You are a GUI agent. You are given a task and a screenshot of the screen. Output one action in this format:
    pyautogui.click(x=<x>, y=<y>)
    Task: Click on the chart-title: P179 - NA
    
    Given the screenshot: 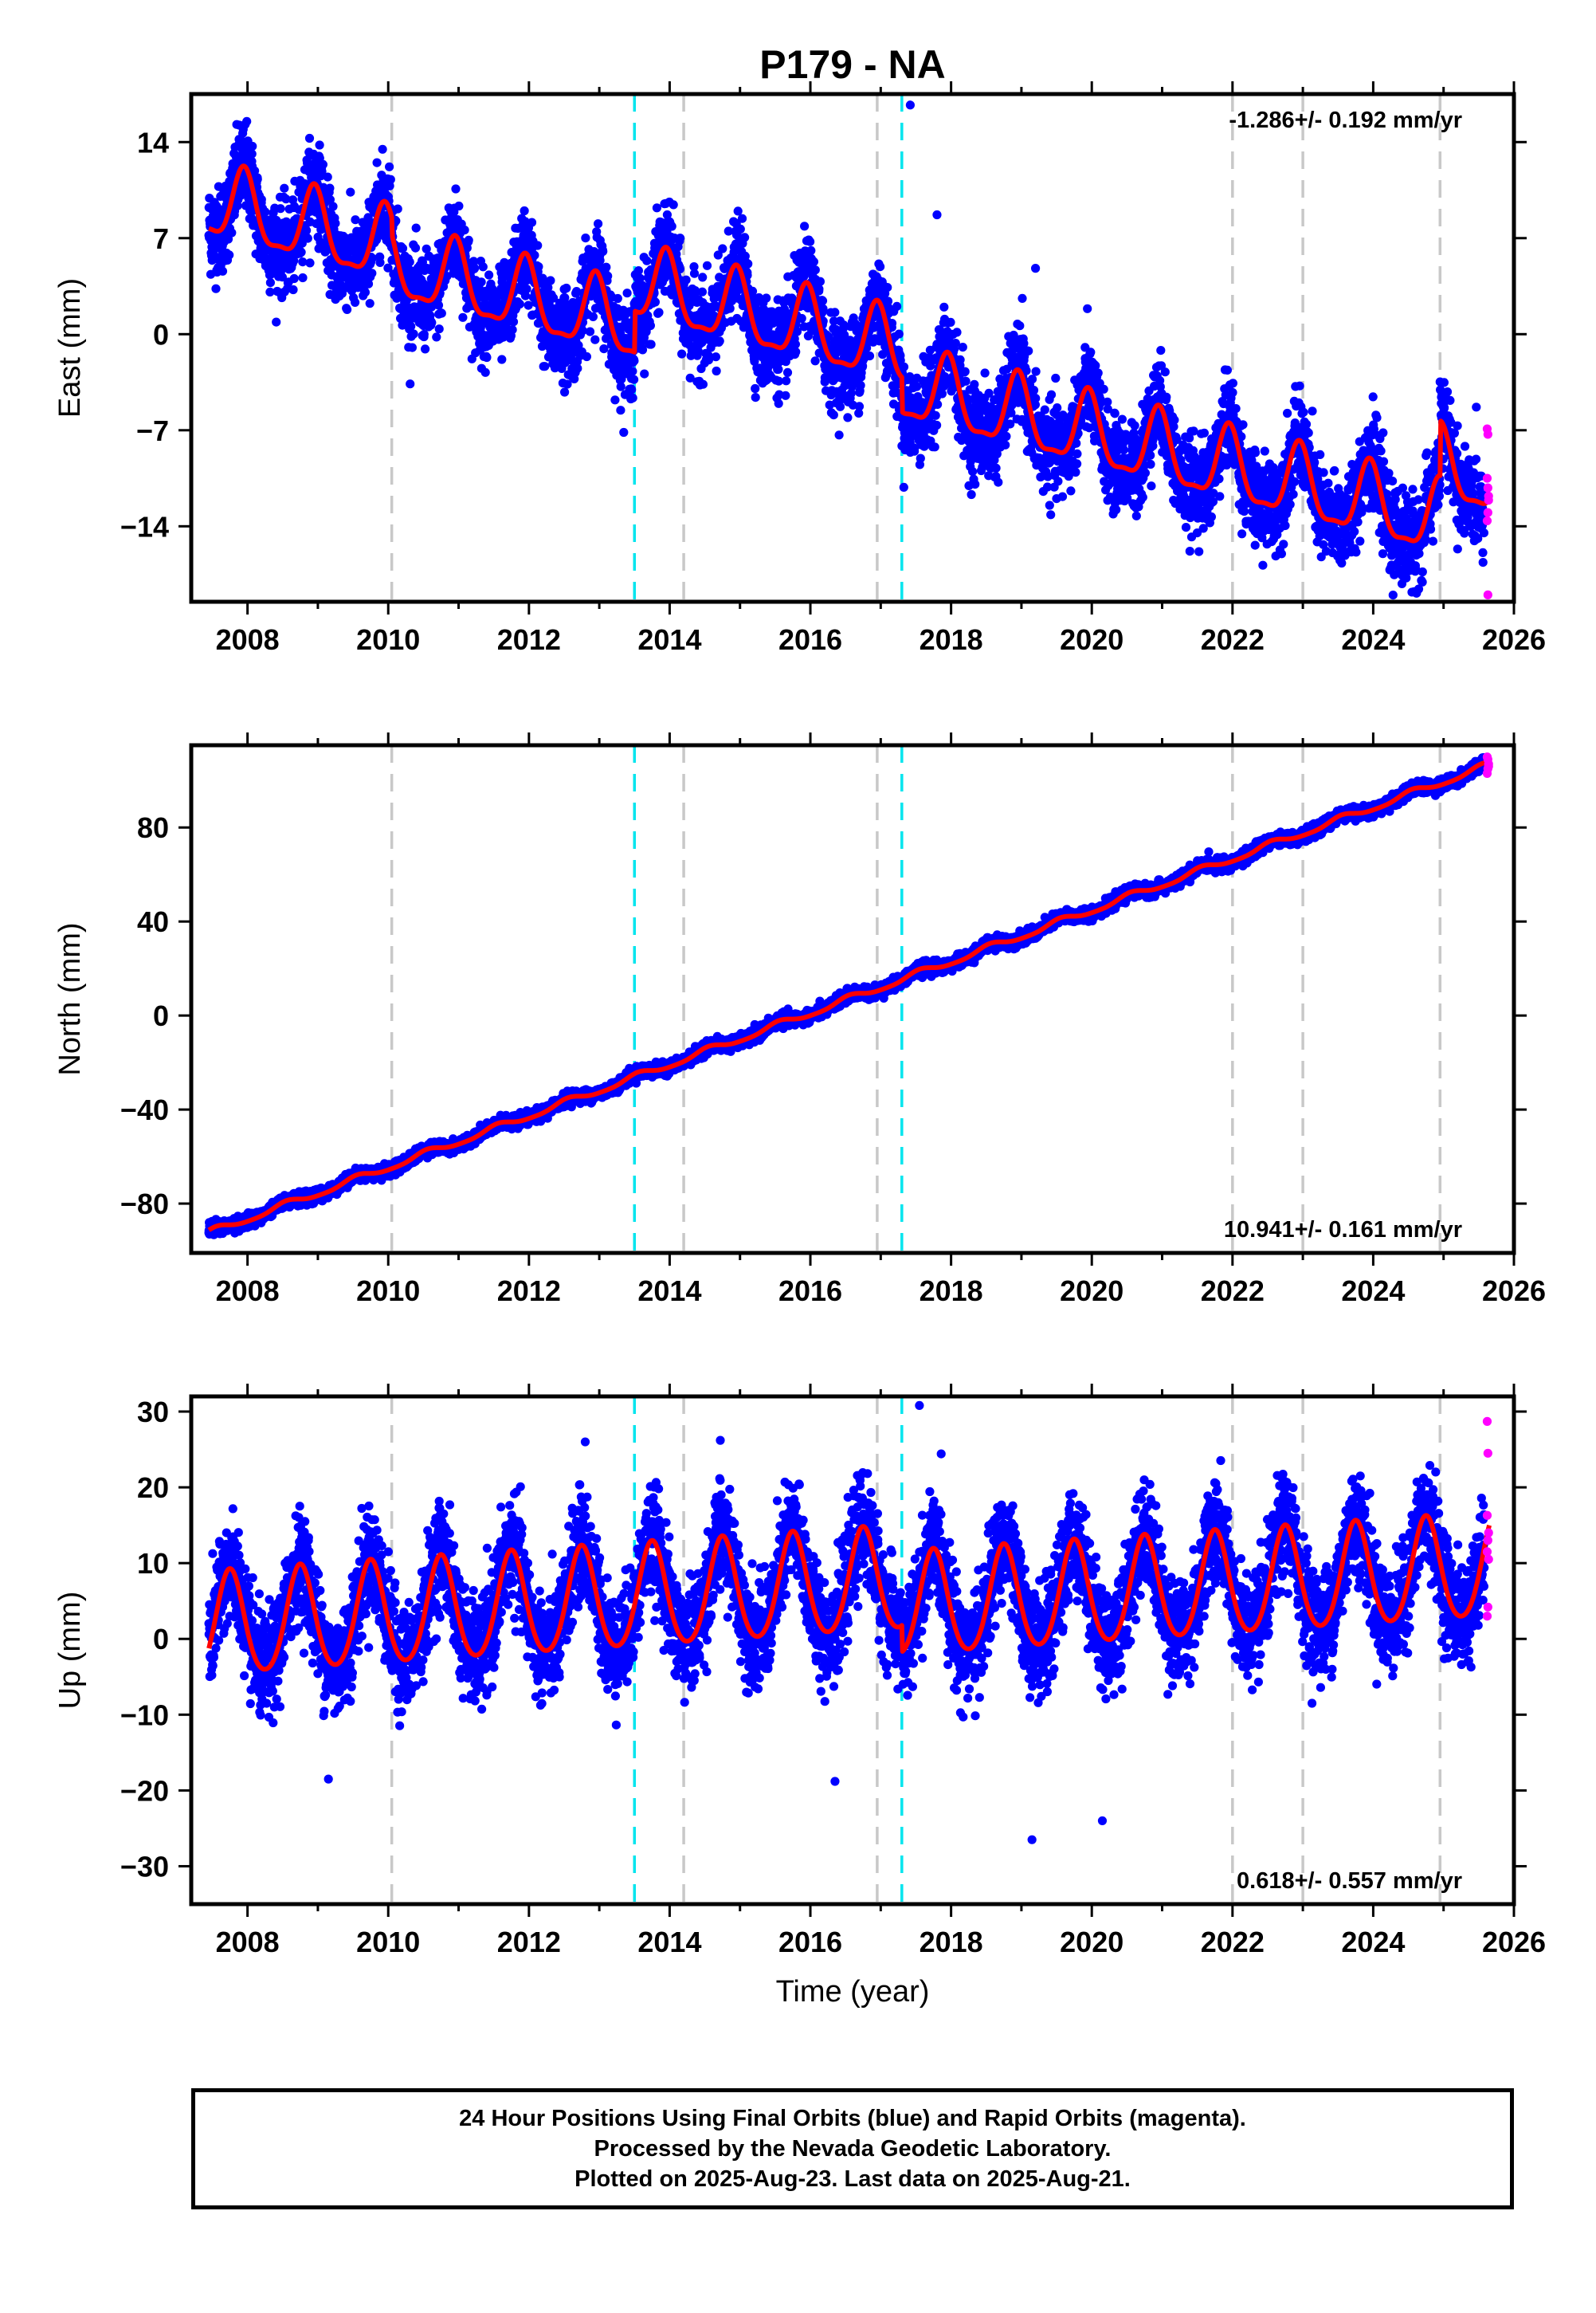 What is the action you would take?
    pyautogui.click(x=852, y=64)
    